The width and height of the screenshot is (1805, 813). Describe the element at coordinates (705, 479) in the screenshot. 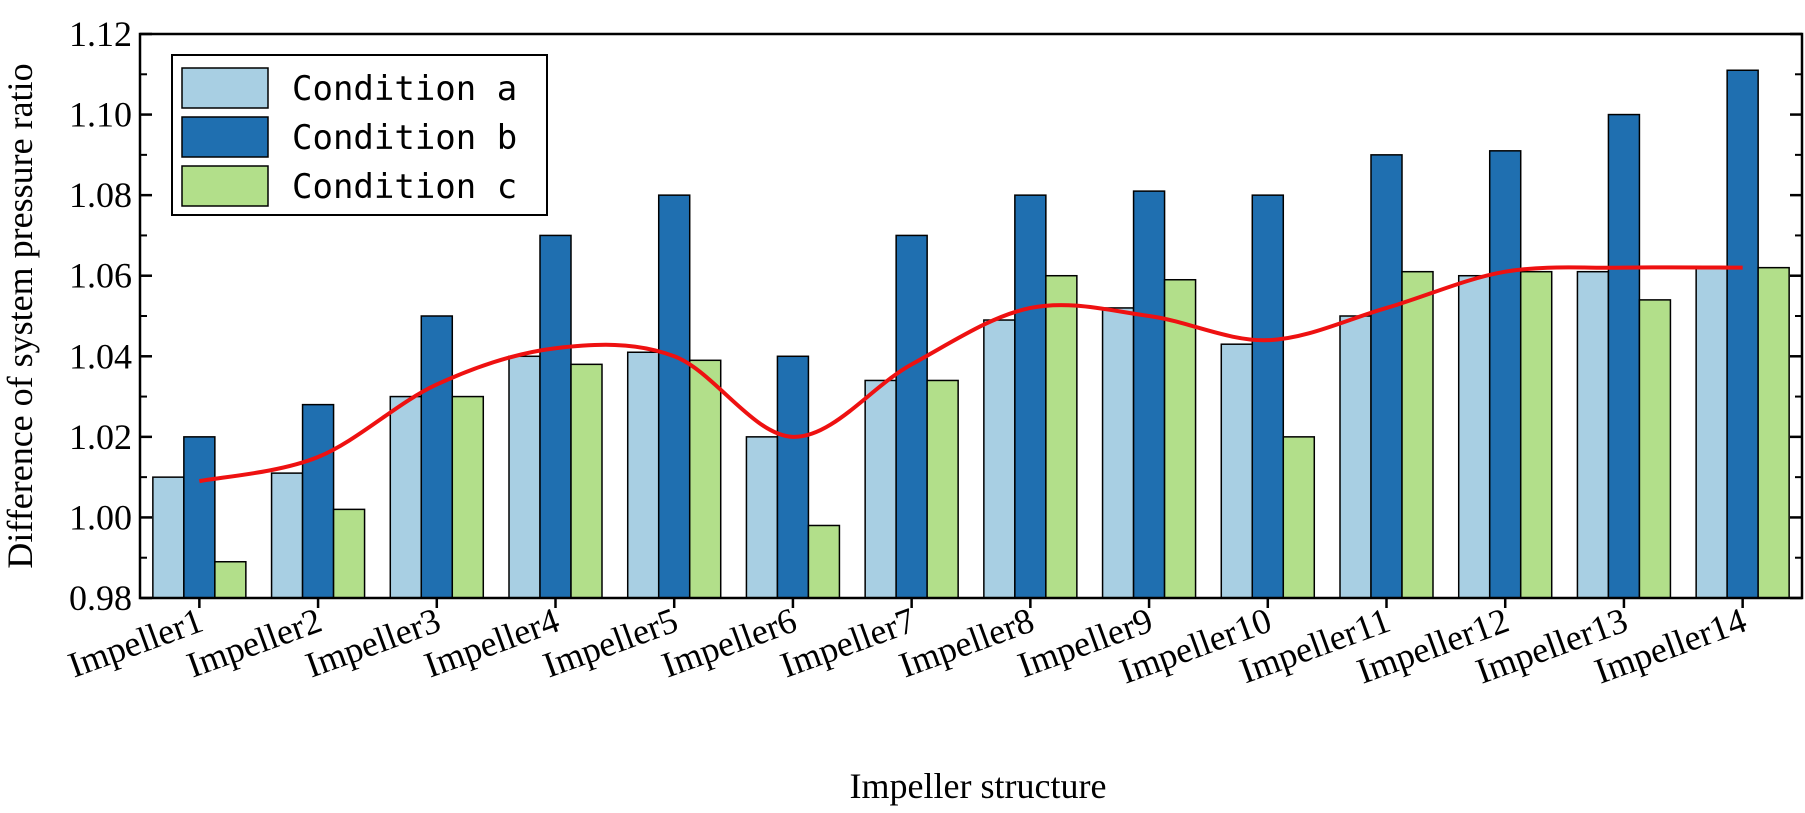

I see `bar-condition-c-impeller5` at that location.